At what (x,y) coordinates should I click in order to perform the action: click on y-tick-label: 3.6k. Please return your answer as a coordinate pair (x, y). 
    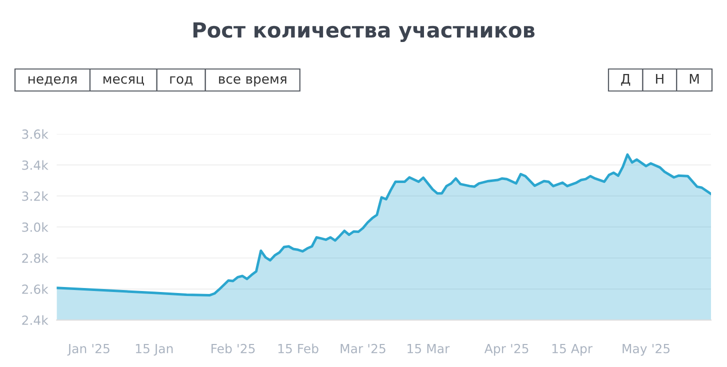
    Looking at the image, I should click on (35, 134).